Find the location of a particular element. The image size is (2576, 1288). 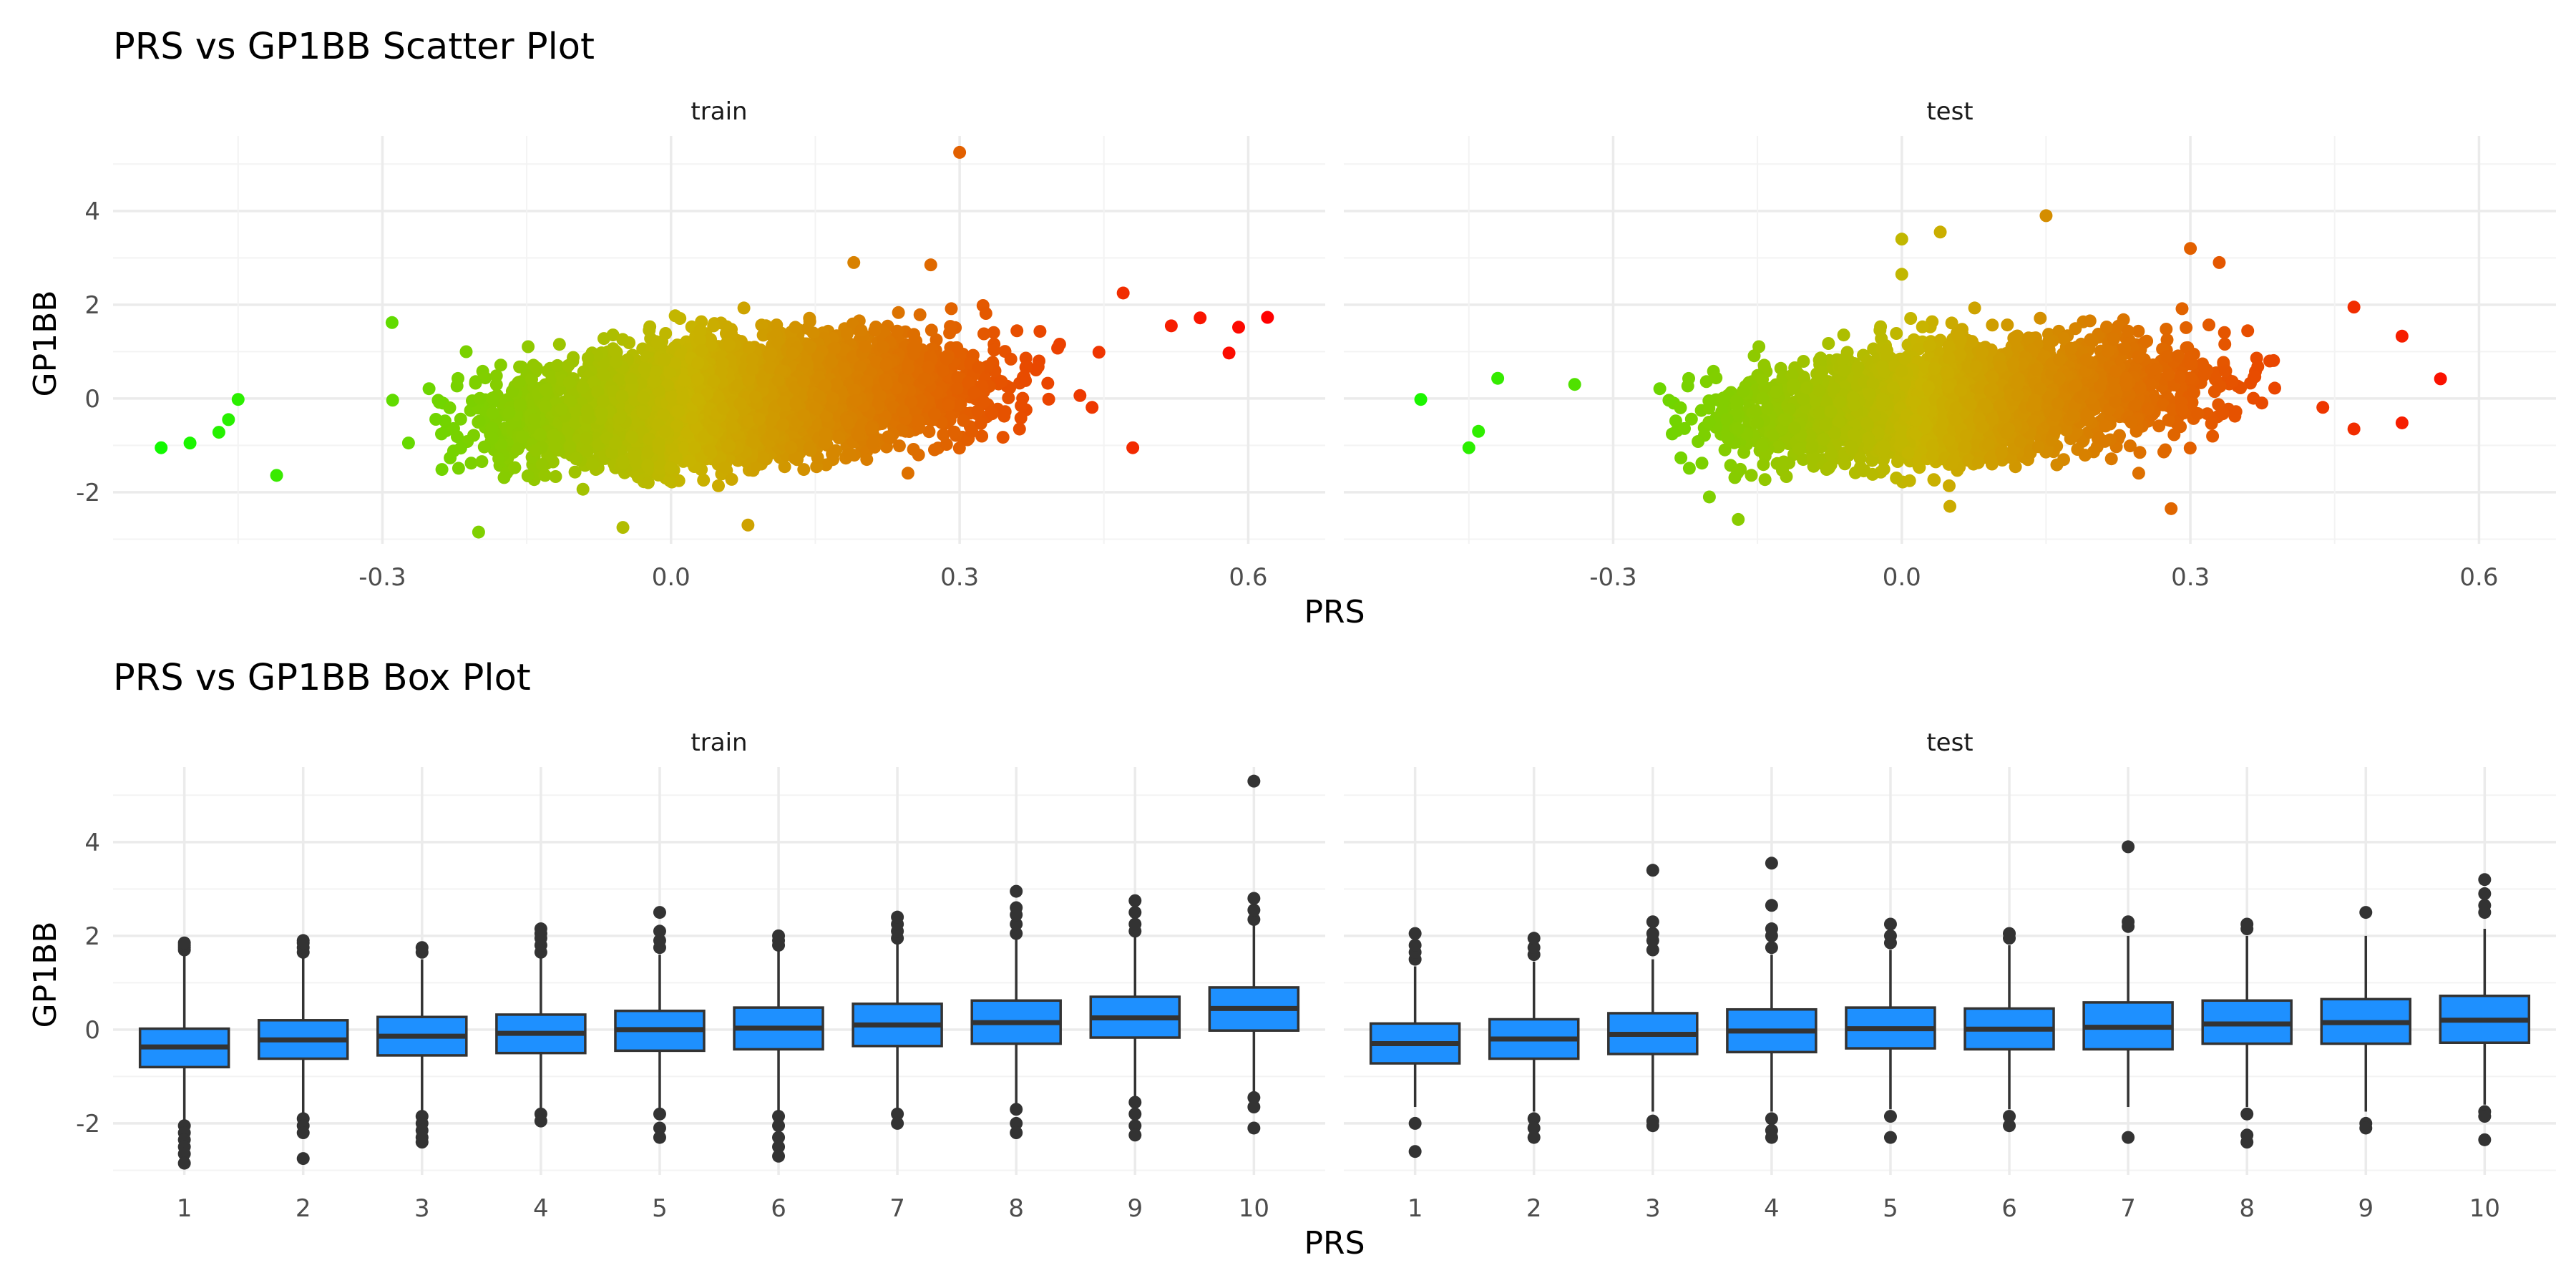

scatter-title: PRS vs GP1BB Scatter Plot is located at coordinates (354, 47).